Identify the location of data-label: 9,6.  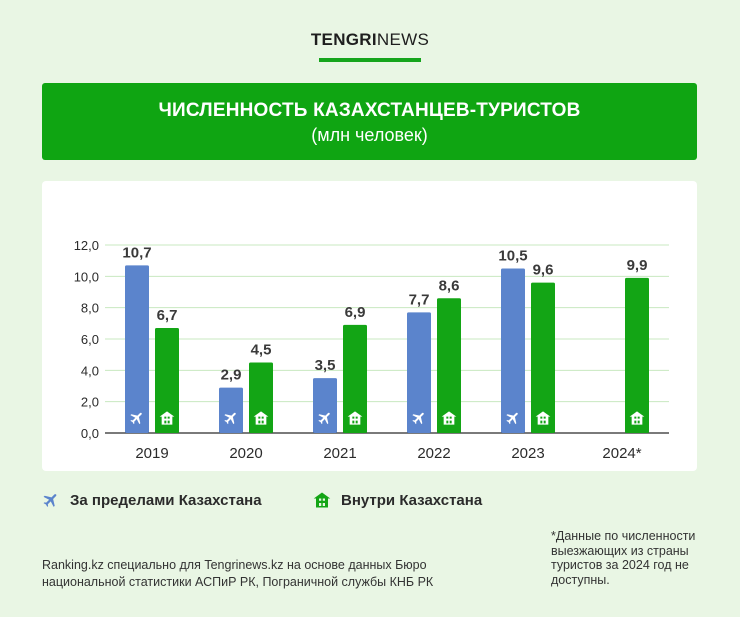
(543, 270).